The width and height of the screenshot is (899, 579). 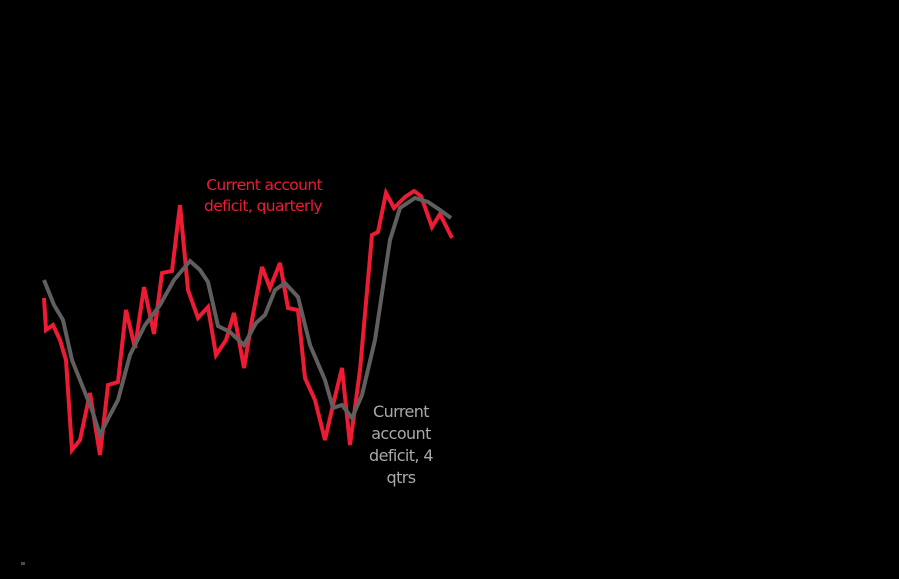 I want to click on four-quarter-series-label: Current account deficit, 4 qtrs, so click(x=401, y=444).